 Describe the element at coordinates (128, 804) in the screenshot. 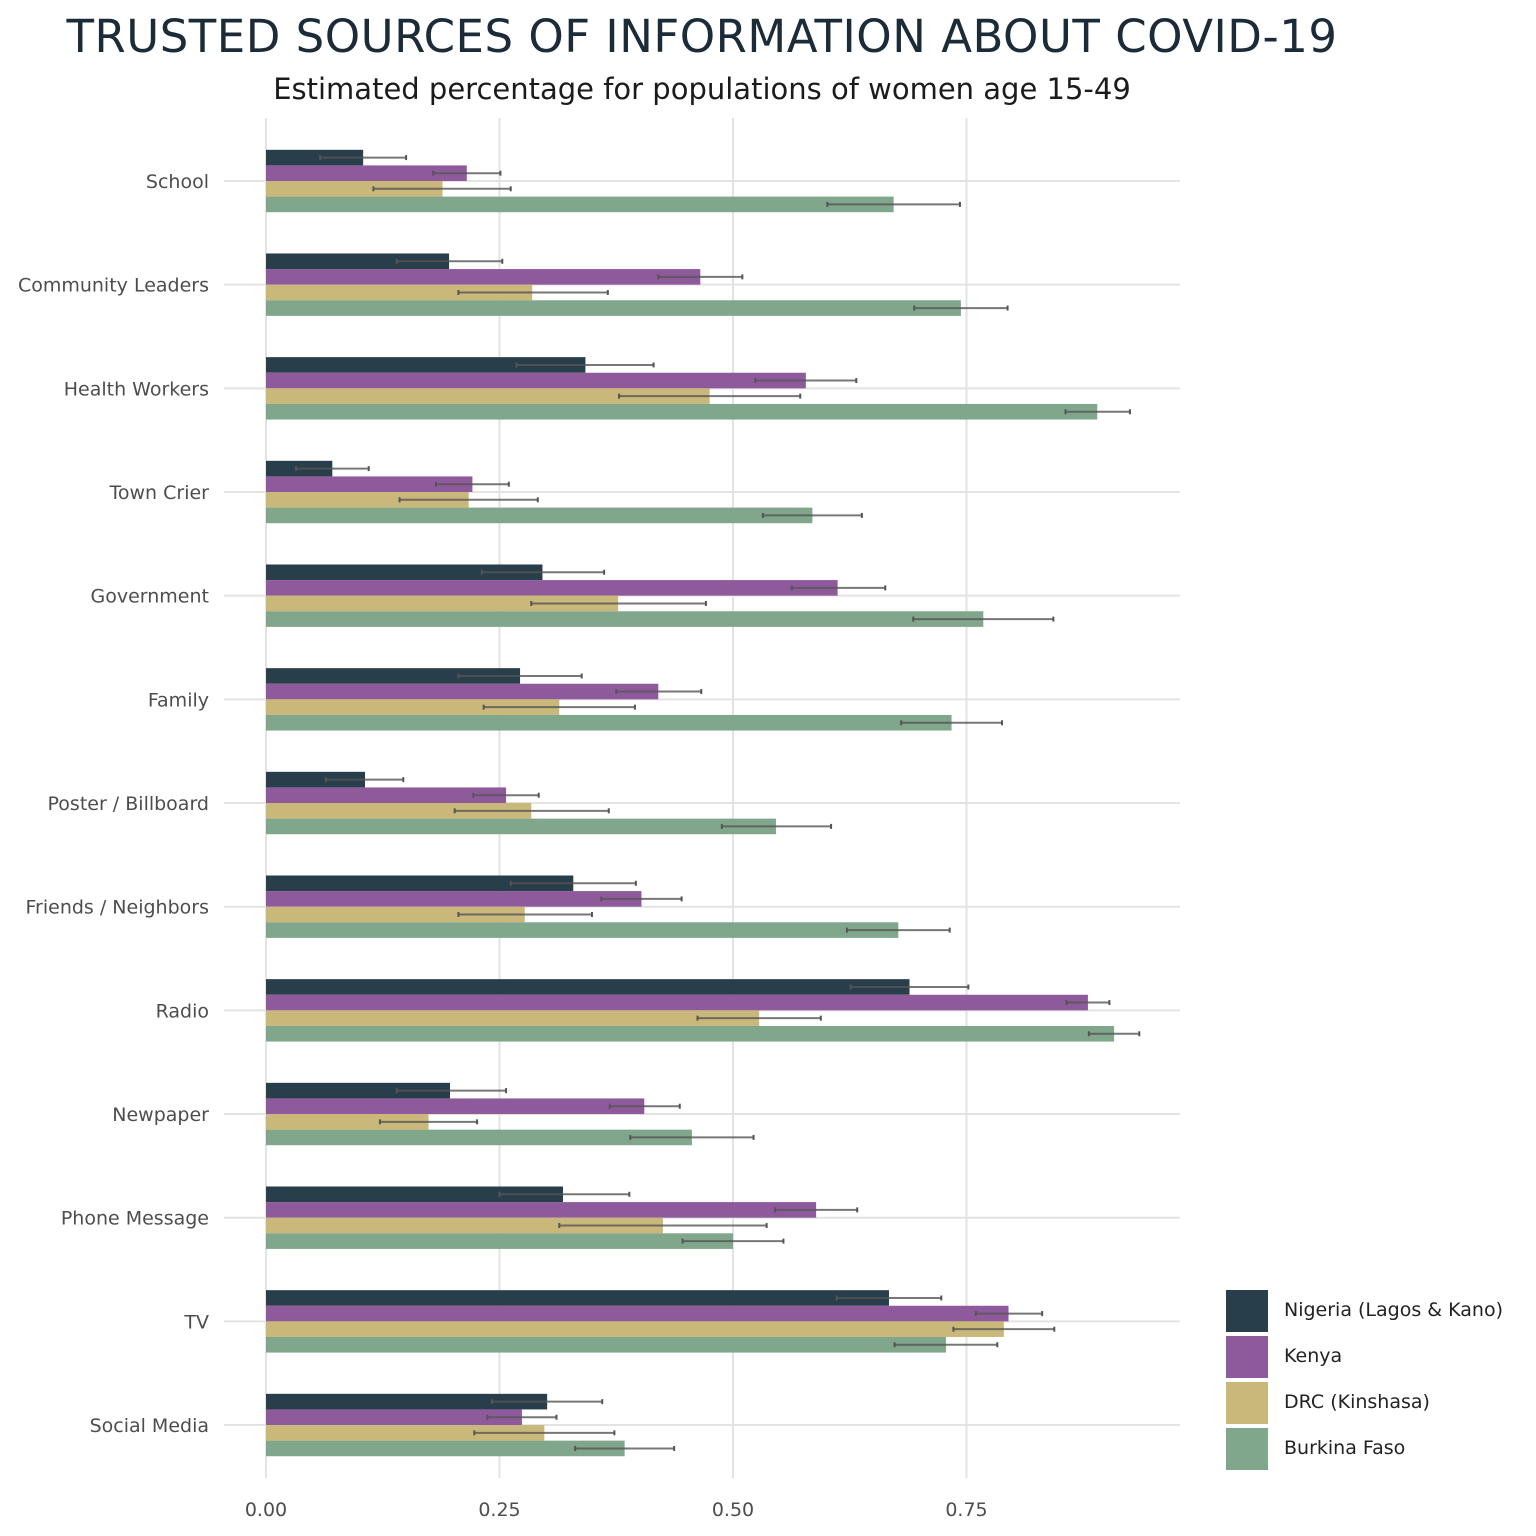

I see `category-label: Poster / Billboard` at that location.